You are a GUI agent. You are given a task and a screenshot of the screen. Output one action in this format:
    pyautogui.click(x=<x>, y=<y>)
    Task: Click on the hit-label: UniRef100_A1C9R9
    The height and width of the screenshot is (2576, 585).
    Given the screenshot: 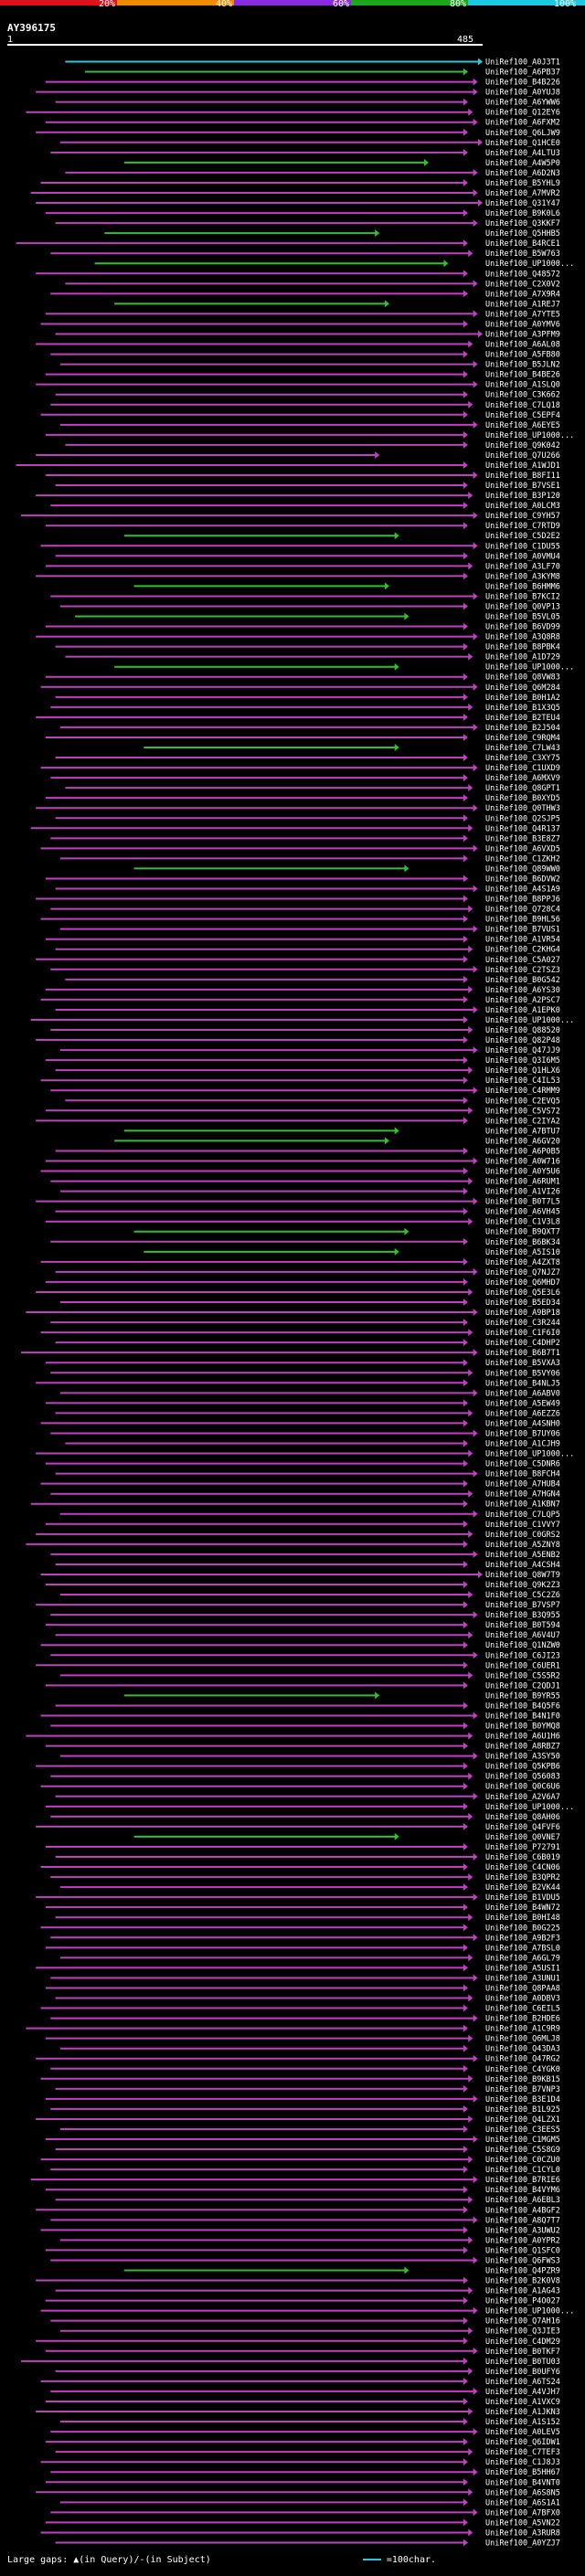 What is the action you would take?
    pyautogui.click(x=522, y=2029)
    